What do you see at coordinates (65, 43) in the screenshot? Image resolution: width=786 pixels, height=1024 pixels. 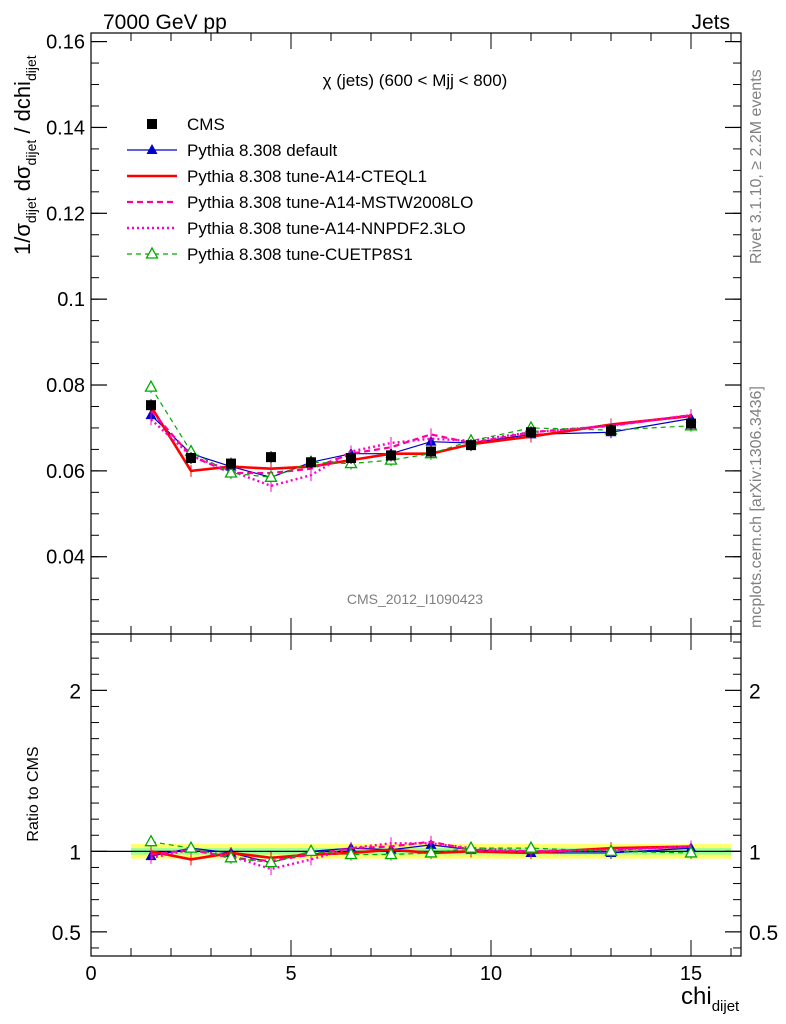 I see `main-y-tick-label: 0.16` at bounding box center [65, 43].